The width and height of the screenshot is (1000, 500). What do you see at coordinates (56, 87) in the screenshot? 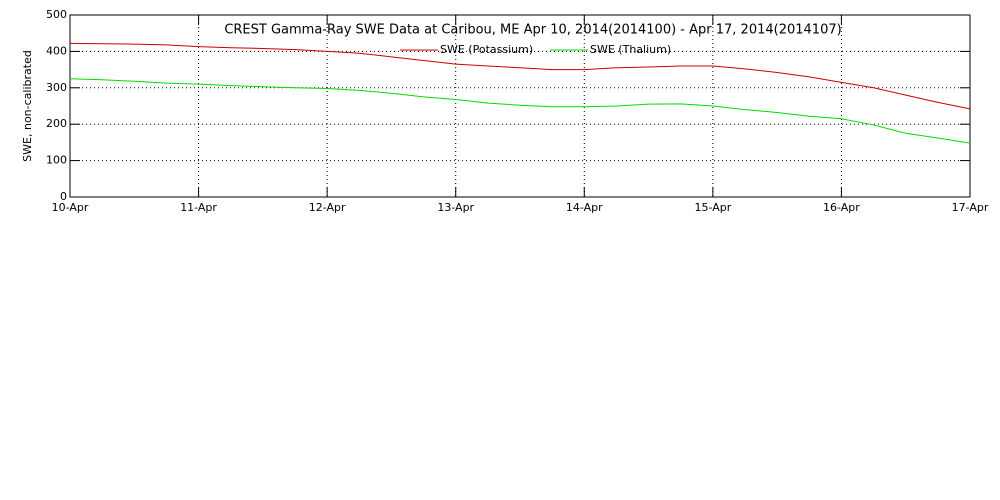
I see `y-tick-label: 300` at bounding box center [56, 87].